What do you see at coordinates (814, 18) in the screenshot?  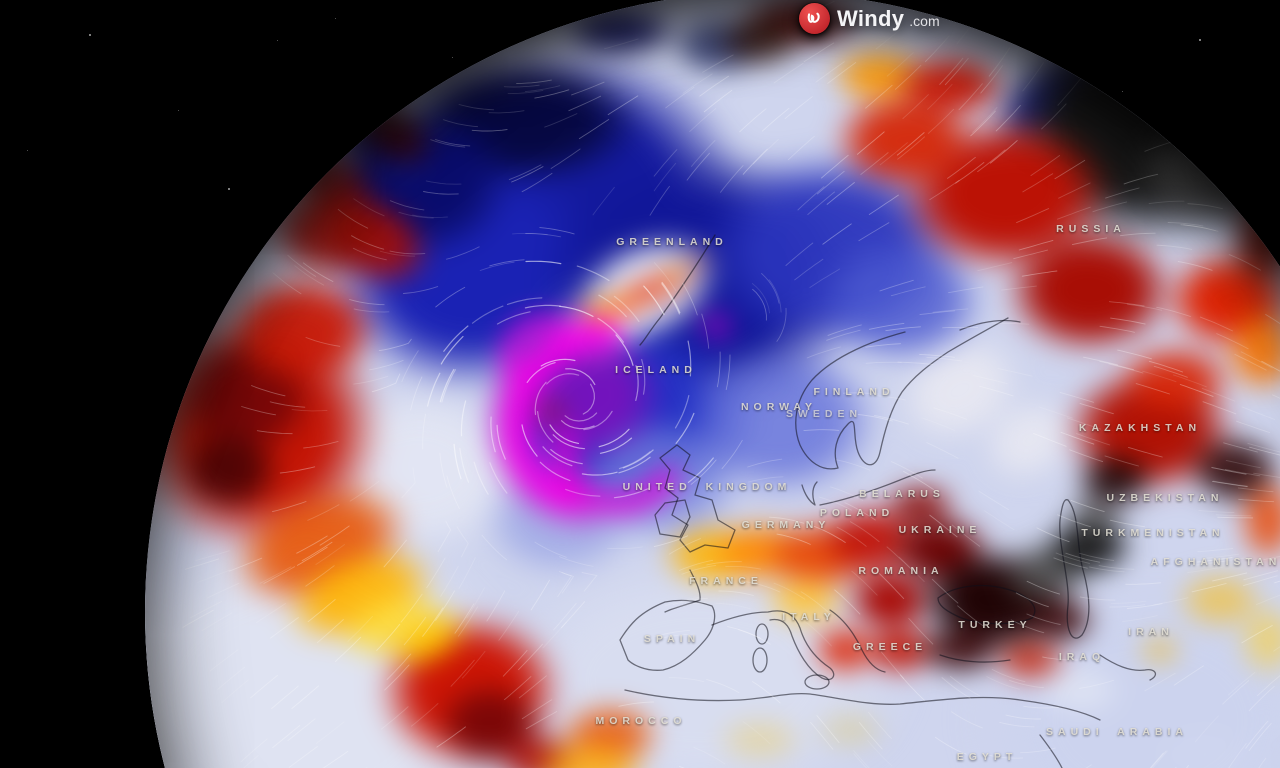 I see `windy-swirl-icon` at bounding box center [814, 18].